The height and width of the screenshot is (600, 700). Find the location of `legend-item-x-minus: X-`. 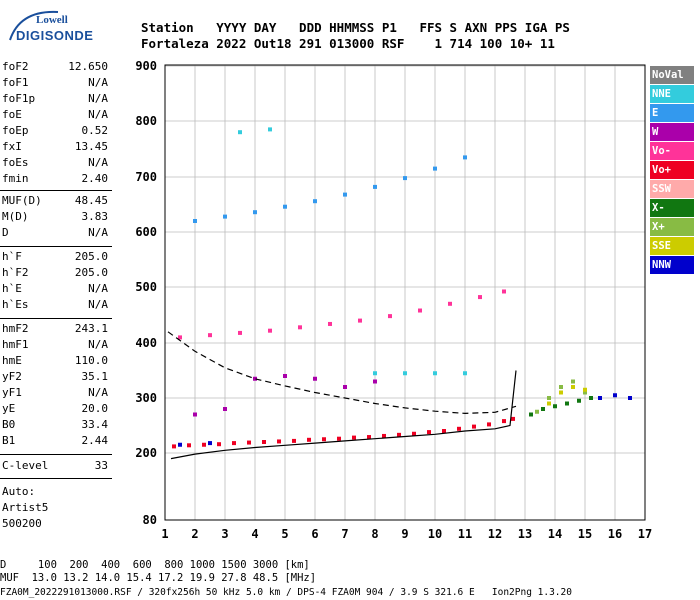

legend-item-x-minus: X- is located at coordinates (672, 208).